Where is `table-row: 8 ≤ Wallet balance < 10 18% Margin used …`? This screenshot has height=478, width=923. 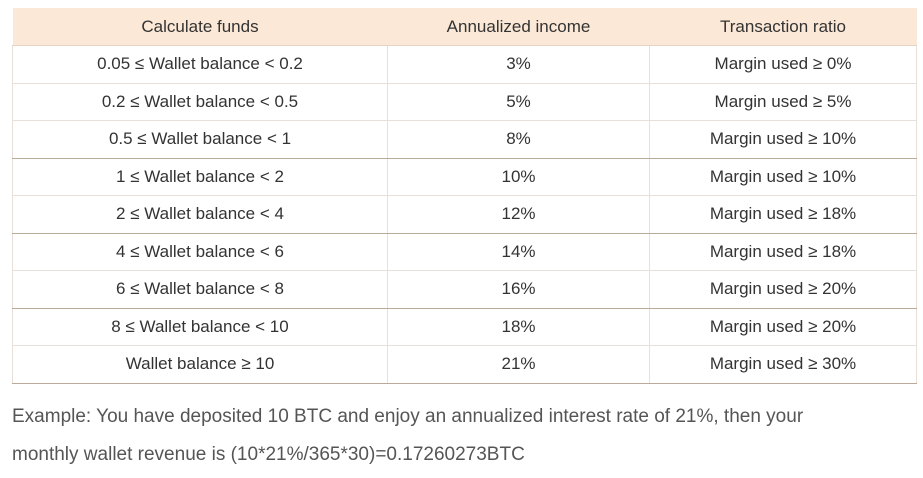
table-row: 8 ≤ Wallet balance < 10 18% Margin used … is located at coordinates (464, 327).